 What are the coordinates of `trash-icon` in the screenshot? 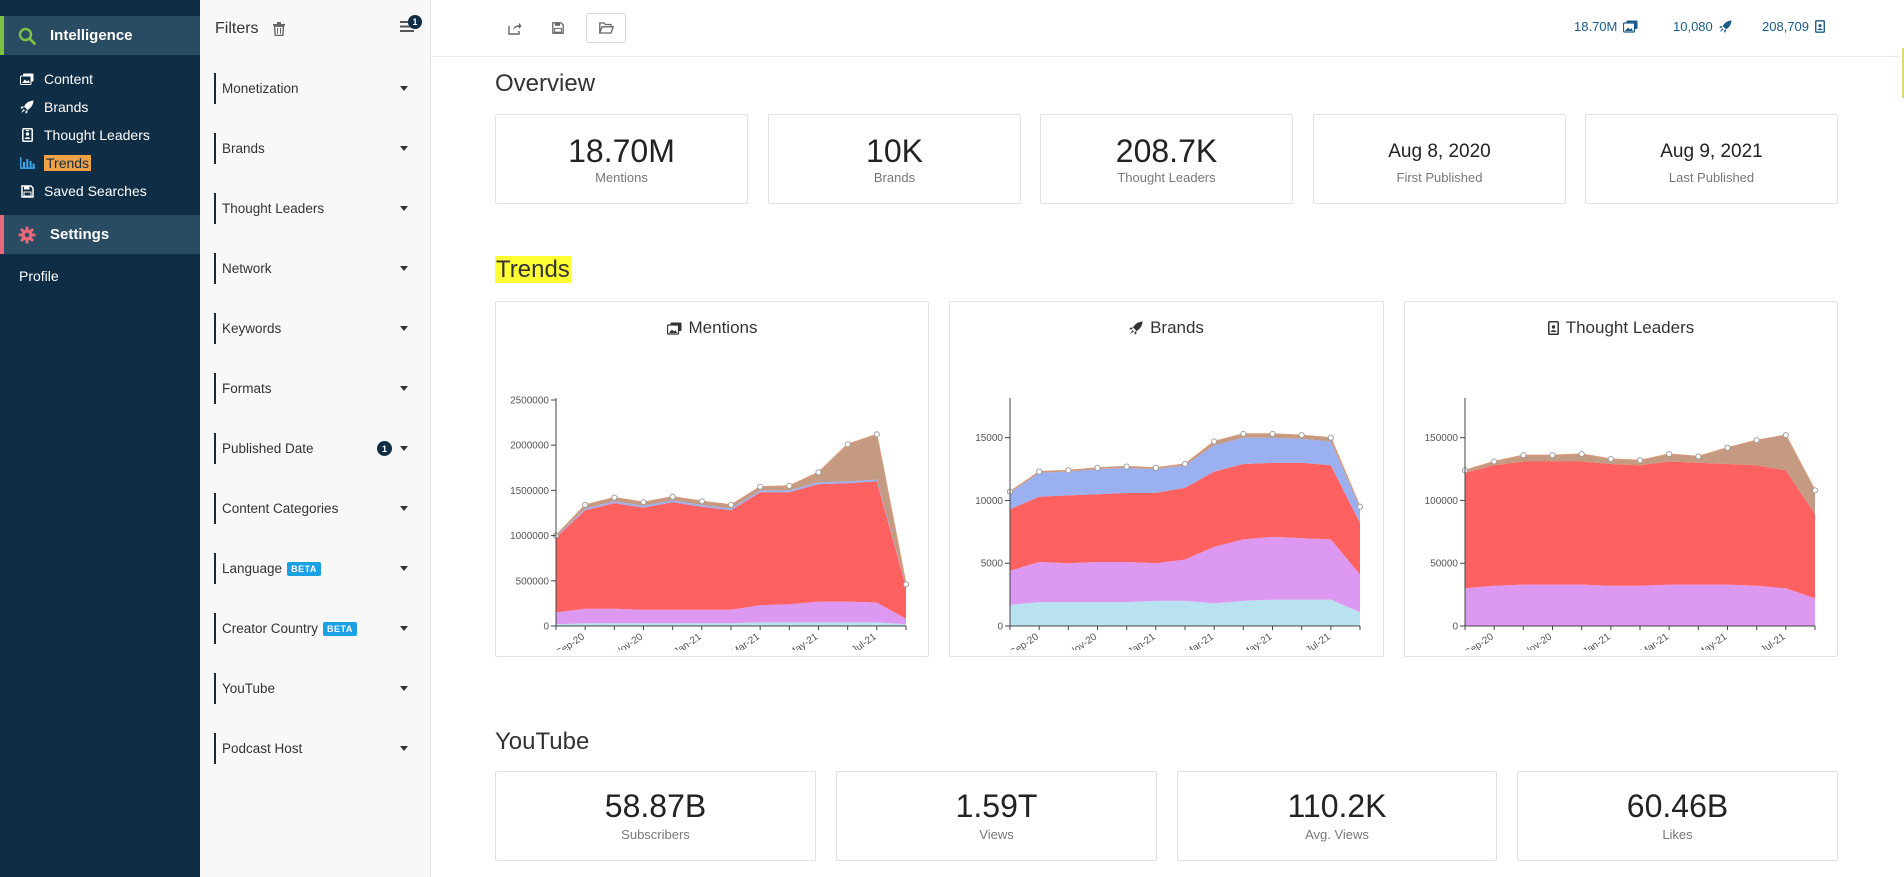 It's located at (278, 28).